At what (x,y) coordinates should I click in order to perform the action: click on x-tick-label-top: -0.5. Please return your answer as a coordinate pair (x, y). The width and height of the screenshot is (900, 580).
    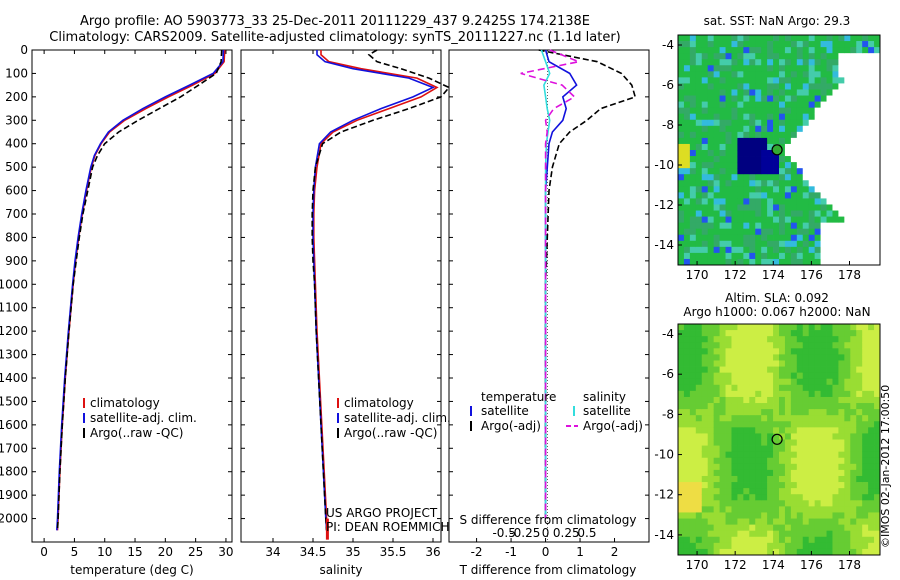
    Looking at the image, I should click on (503, 533).